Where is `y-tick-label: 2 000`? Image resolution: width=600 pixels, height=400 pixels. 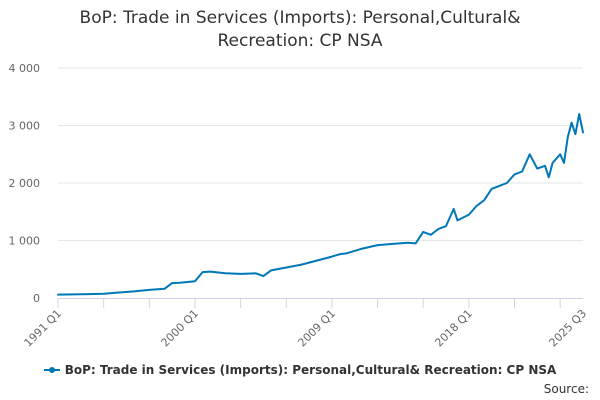
y-tick-label: 2 000 is located at coordinates (25, 183).